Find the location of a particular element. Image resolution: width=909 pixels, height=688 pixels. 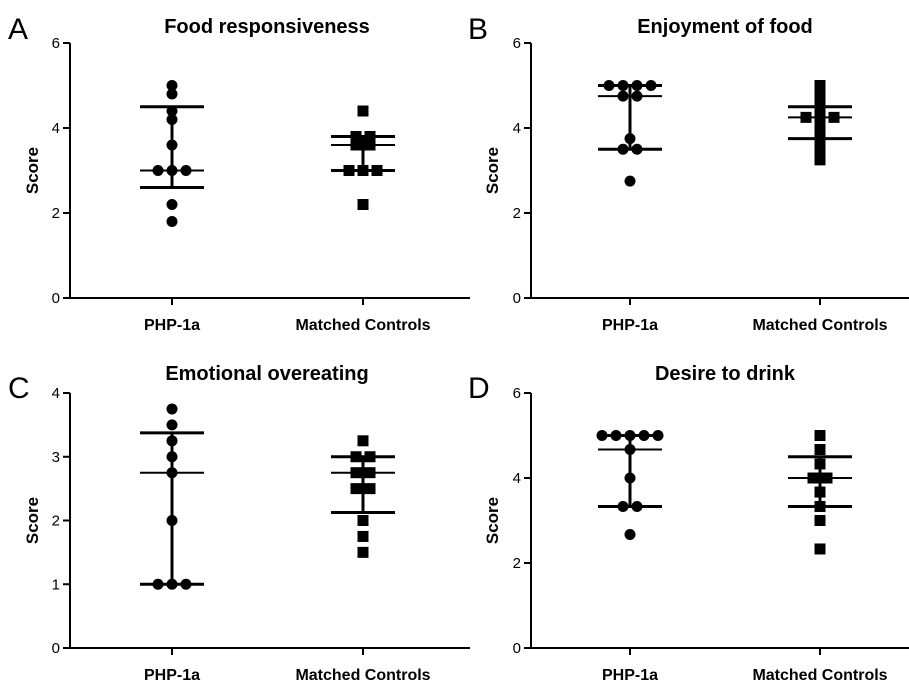

panel-letter: D is located at coordinates (479, 388).